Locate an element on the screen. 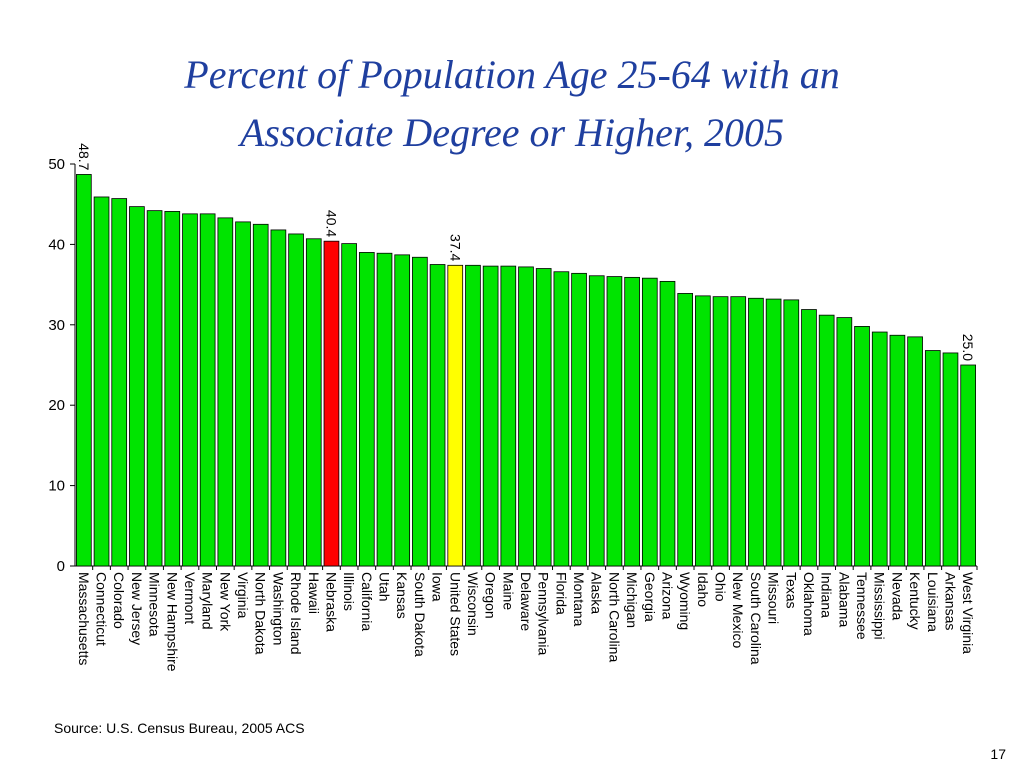  x-tick-label-michigan: Michigan is located at coordinates (632, 600).